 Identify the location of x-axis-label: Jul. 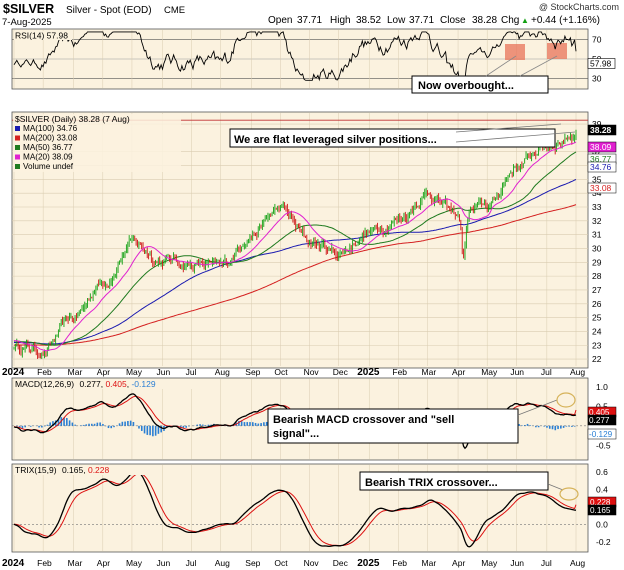
(191, 372).